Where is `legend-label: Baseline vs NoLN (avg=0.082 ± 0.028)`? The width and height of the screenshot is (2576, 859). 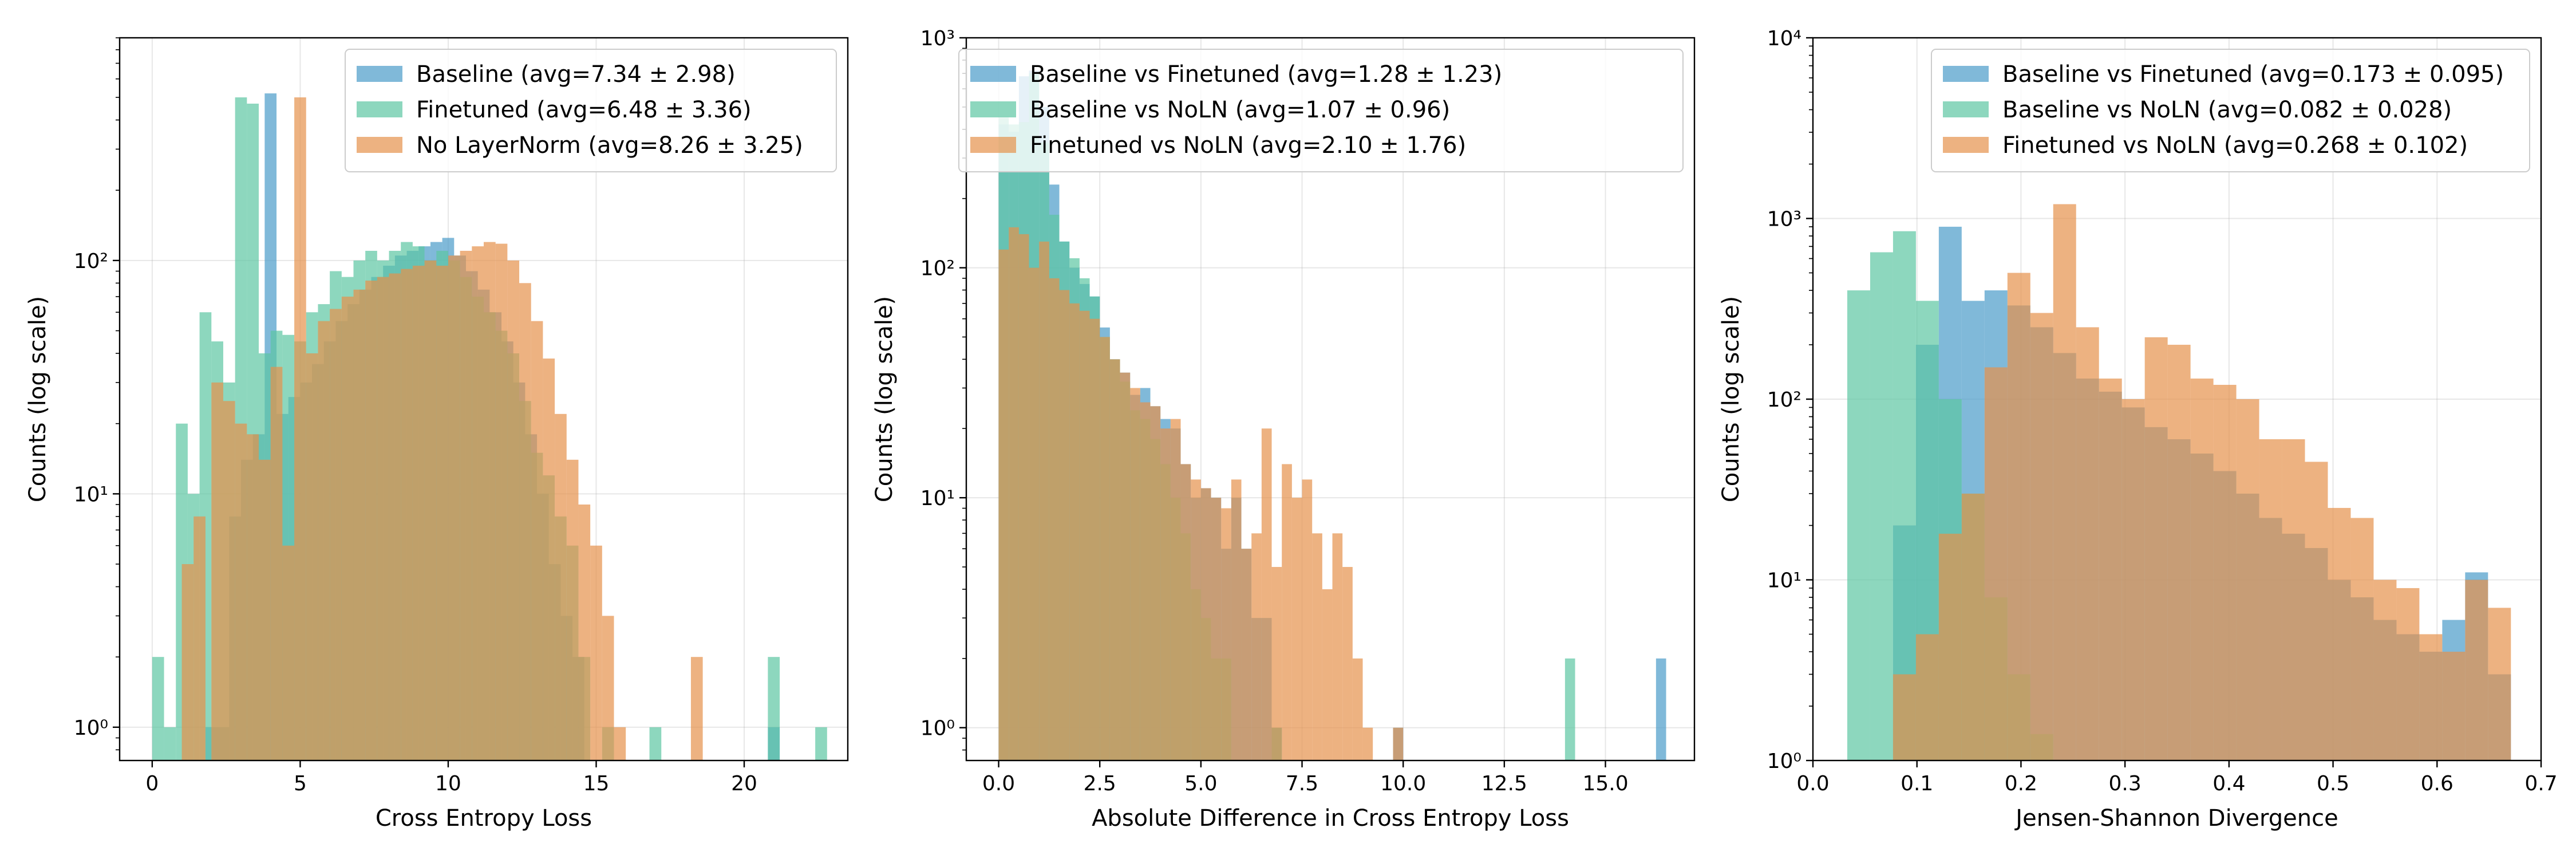 legend-label: Baseline vs NoLN (avg=0.082 ± 0.028) is located at coordinates (2227, 110).